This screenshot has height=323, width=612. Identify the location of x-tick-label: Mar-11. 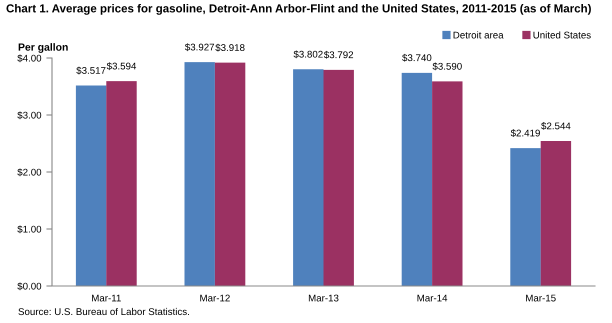
(106, 298).